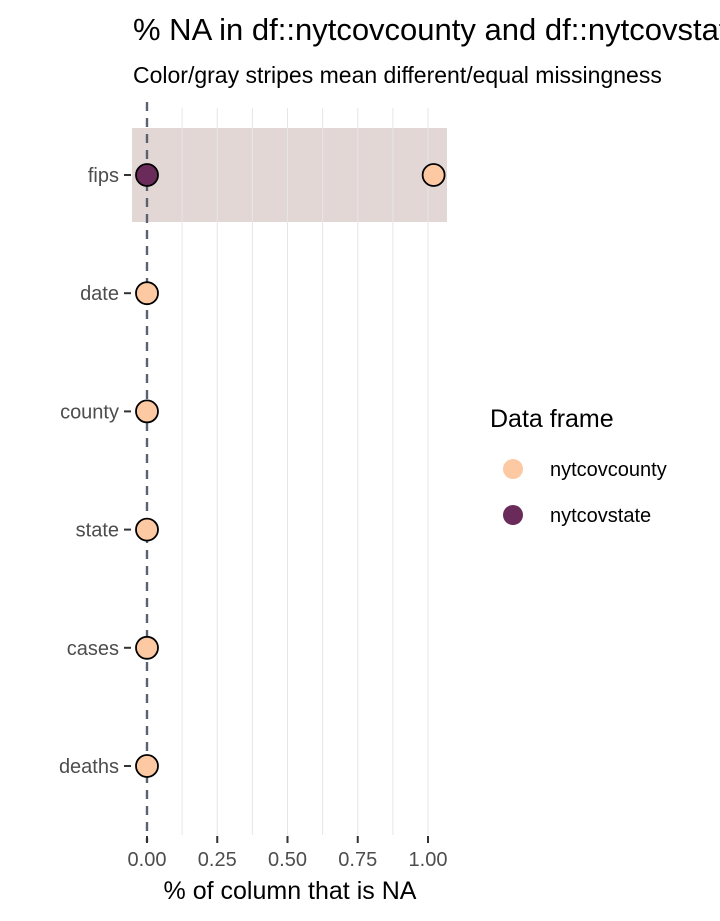  I want to click on point-nytcovcounty-date, so click(147, 293).